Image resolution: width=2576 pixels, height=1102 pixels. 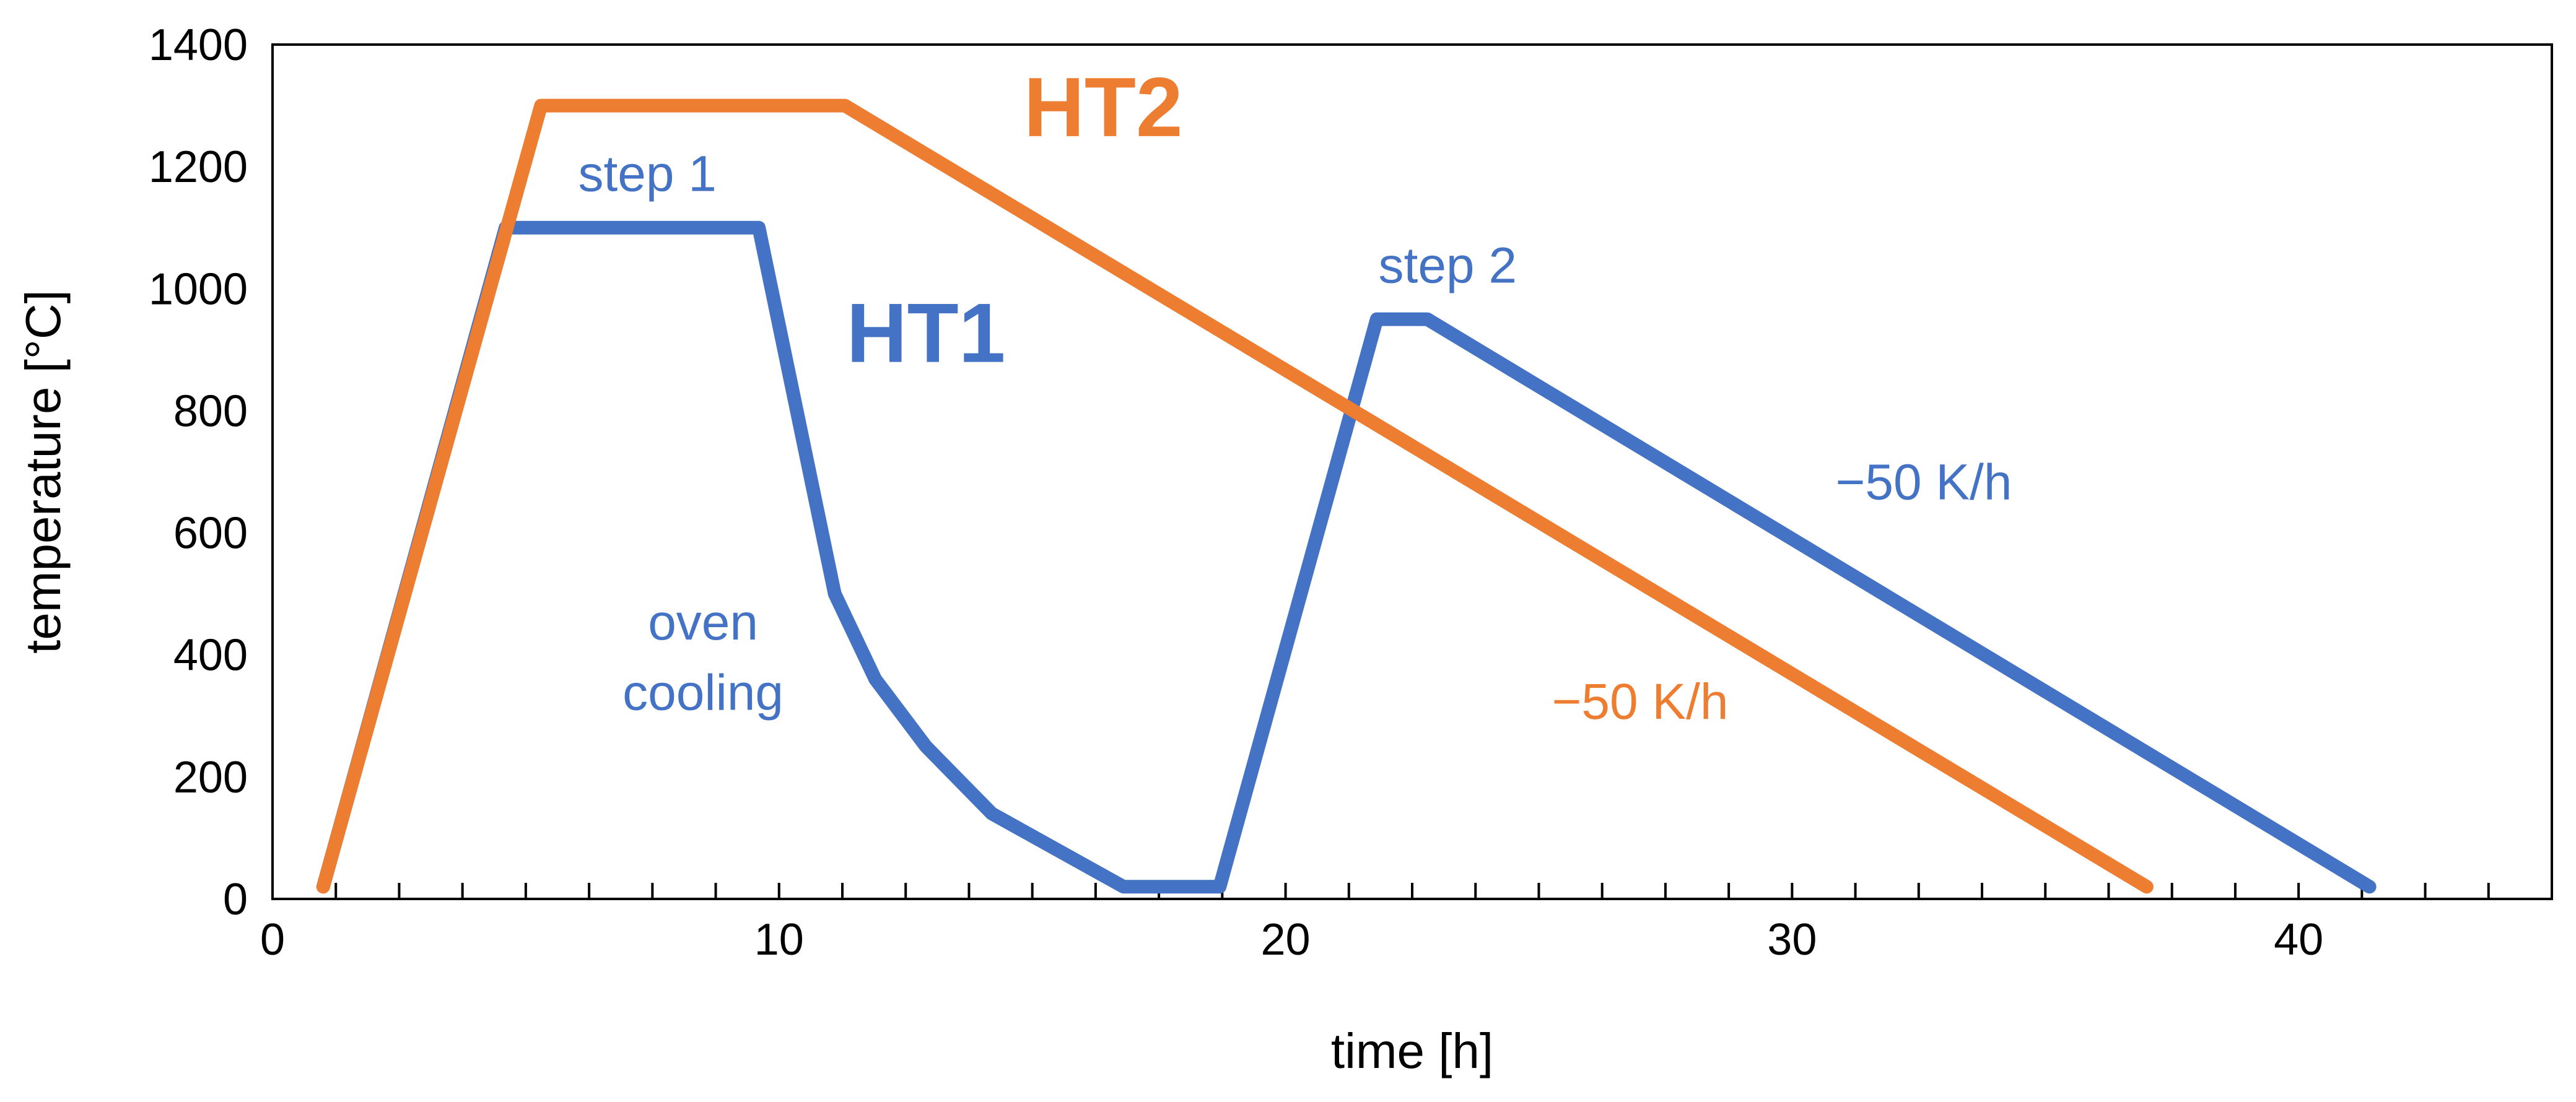 What do you see at coordinates (703, 622) in the screenshot?
I see `annotation-label: oven` at bounding box center [703, 622].